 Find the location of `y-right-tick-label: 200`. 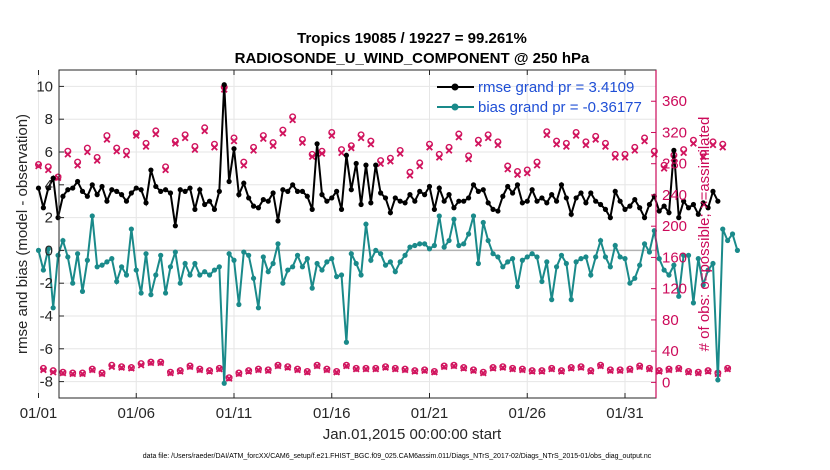

y-right-tick-label: 200 is located at coordinates (674, 226).